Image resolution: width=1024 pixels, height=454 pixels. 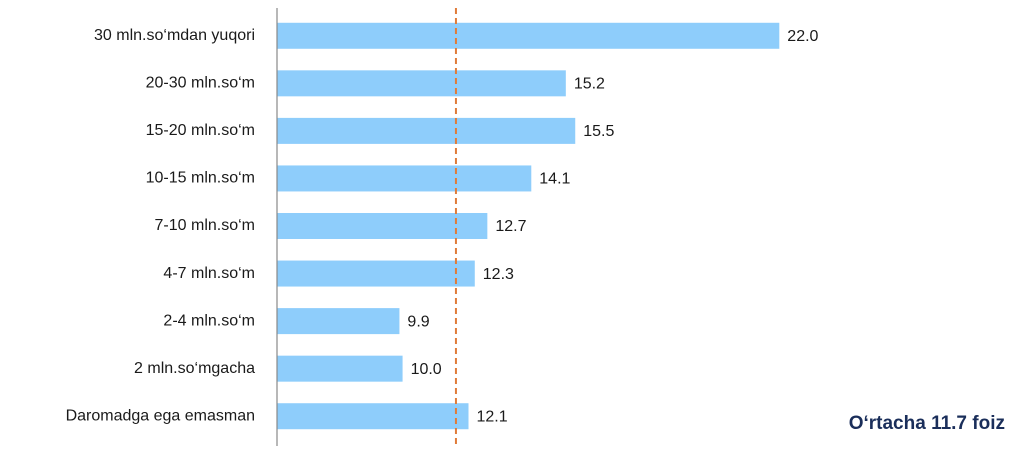 I want to click on value-label: 12.7, so click(x=510, y=226).